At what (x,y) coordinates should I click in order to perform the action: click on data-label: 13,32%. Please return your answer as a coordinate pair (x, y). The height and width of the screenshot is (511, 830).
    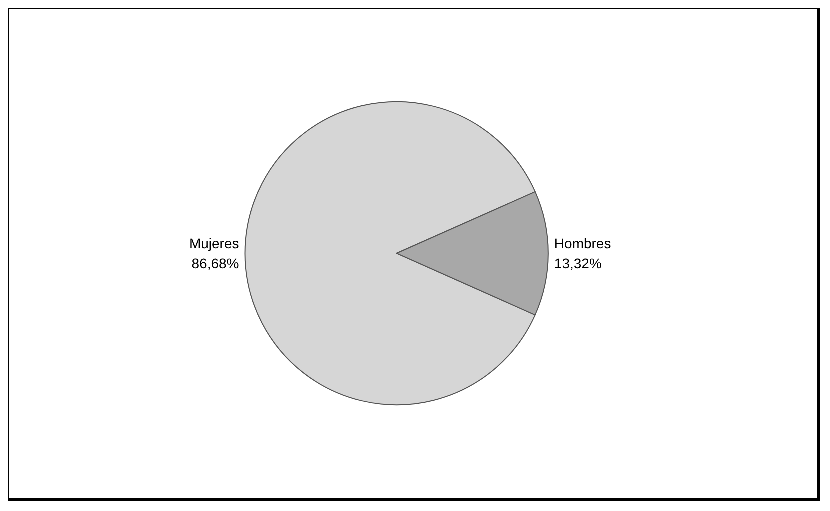
    Looking at the image, I should click on (578, 264).